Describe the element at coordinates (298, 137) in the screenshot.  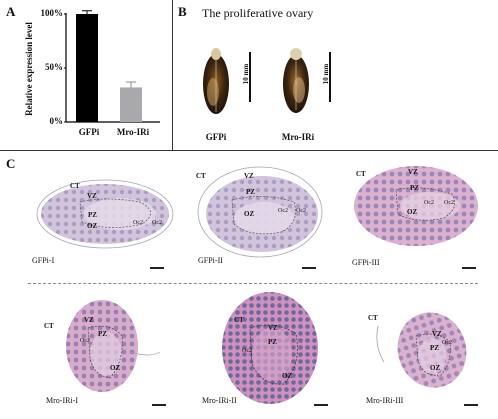
I see `ovary-label-mroiri: Mro-IRi` at that location.